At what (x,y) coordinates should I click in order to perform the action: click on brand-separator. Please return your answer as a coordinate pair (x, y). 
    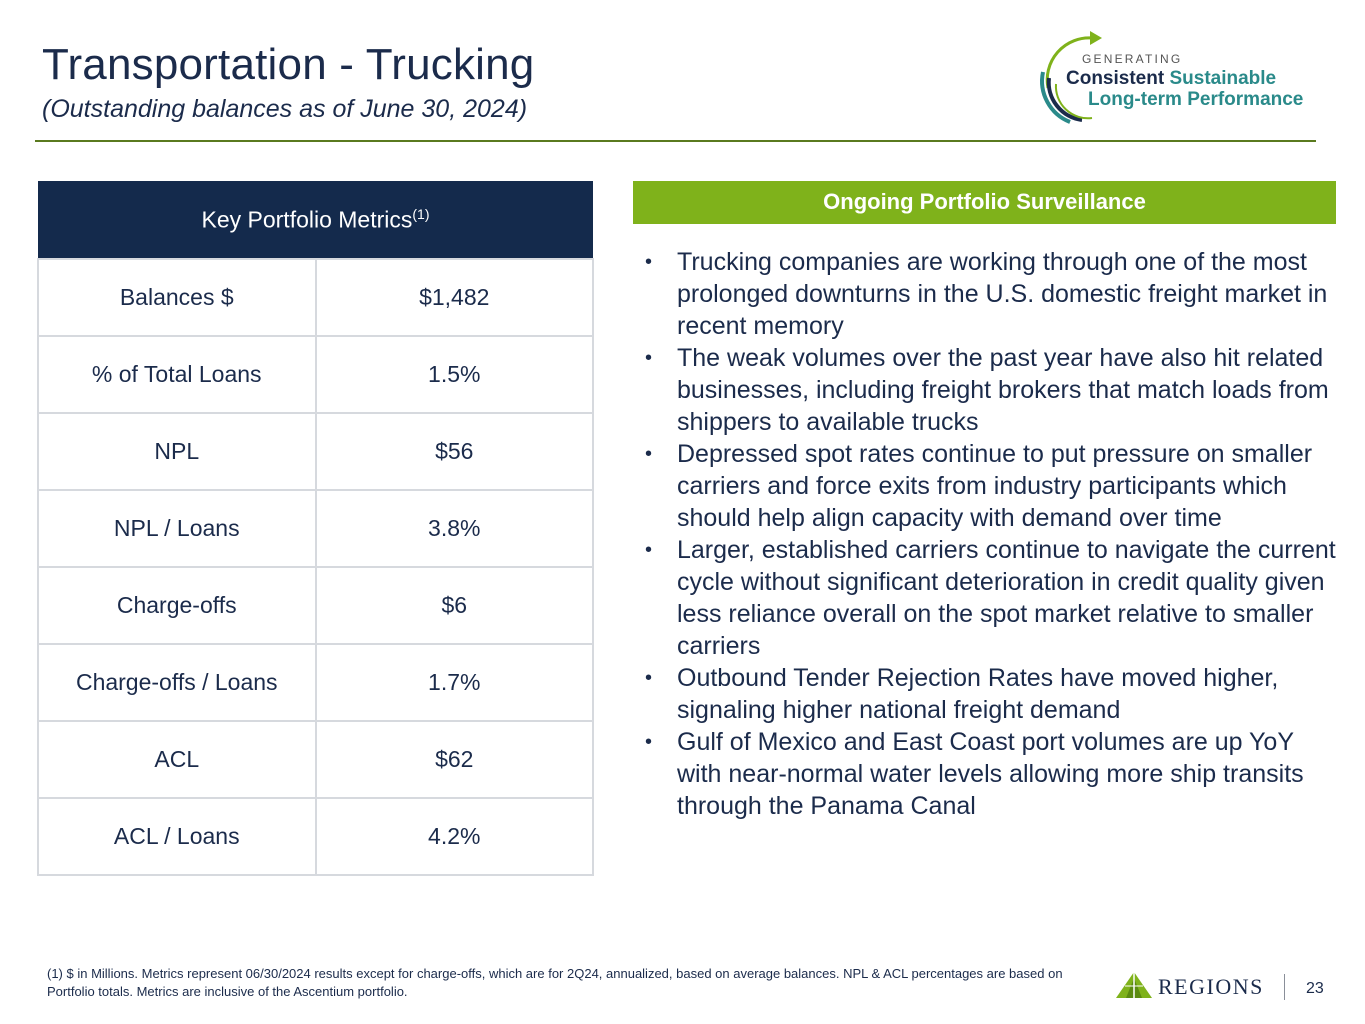
    Looking at the image, I should click on (1284, 987).